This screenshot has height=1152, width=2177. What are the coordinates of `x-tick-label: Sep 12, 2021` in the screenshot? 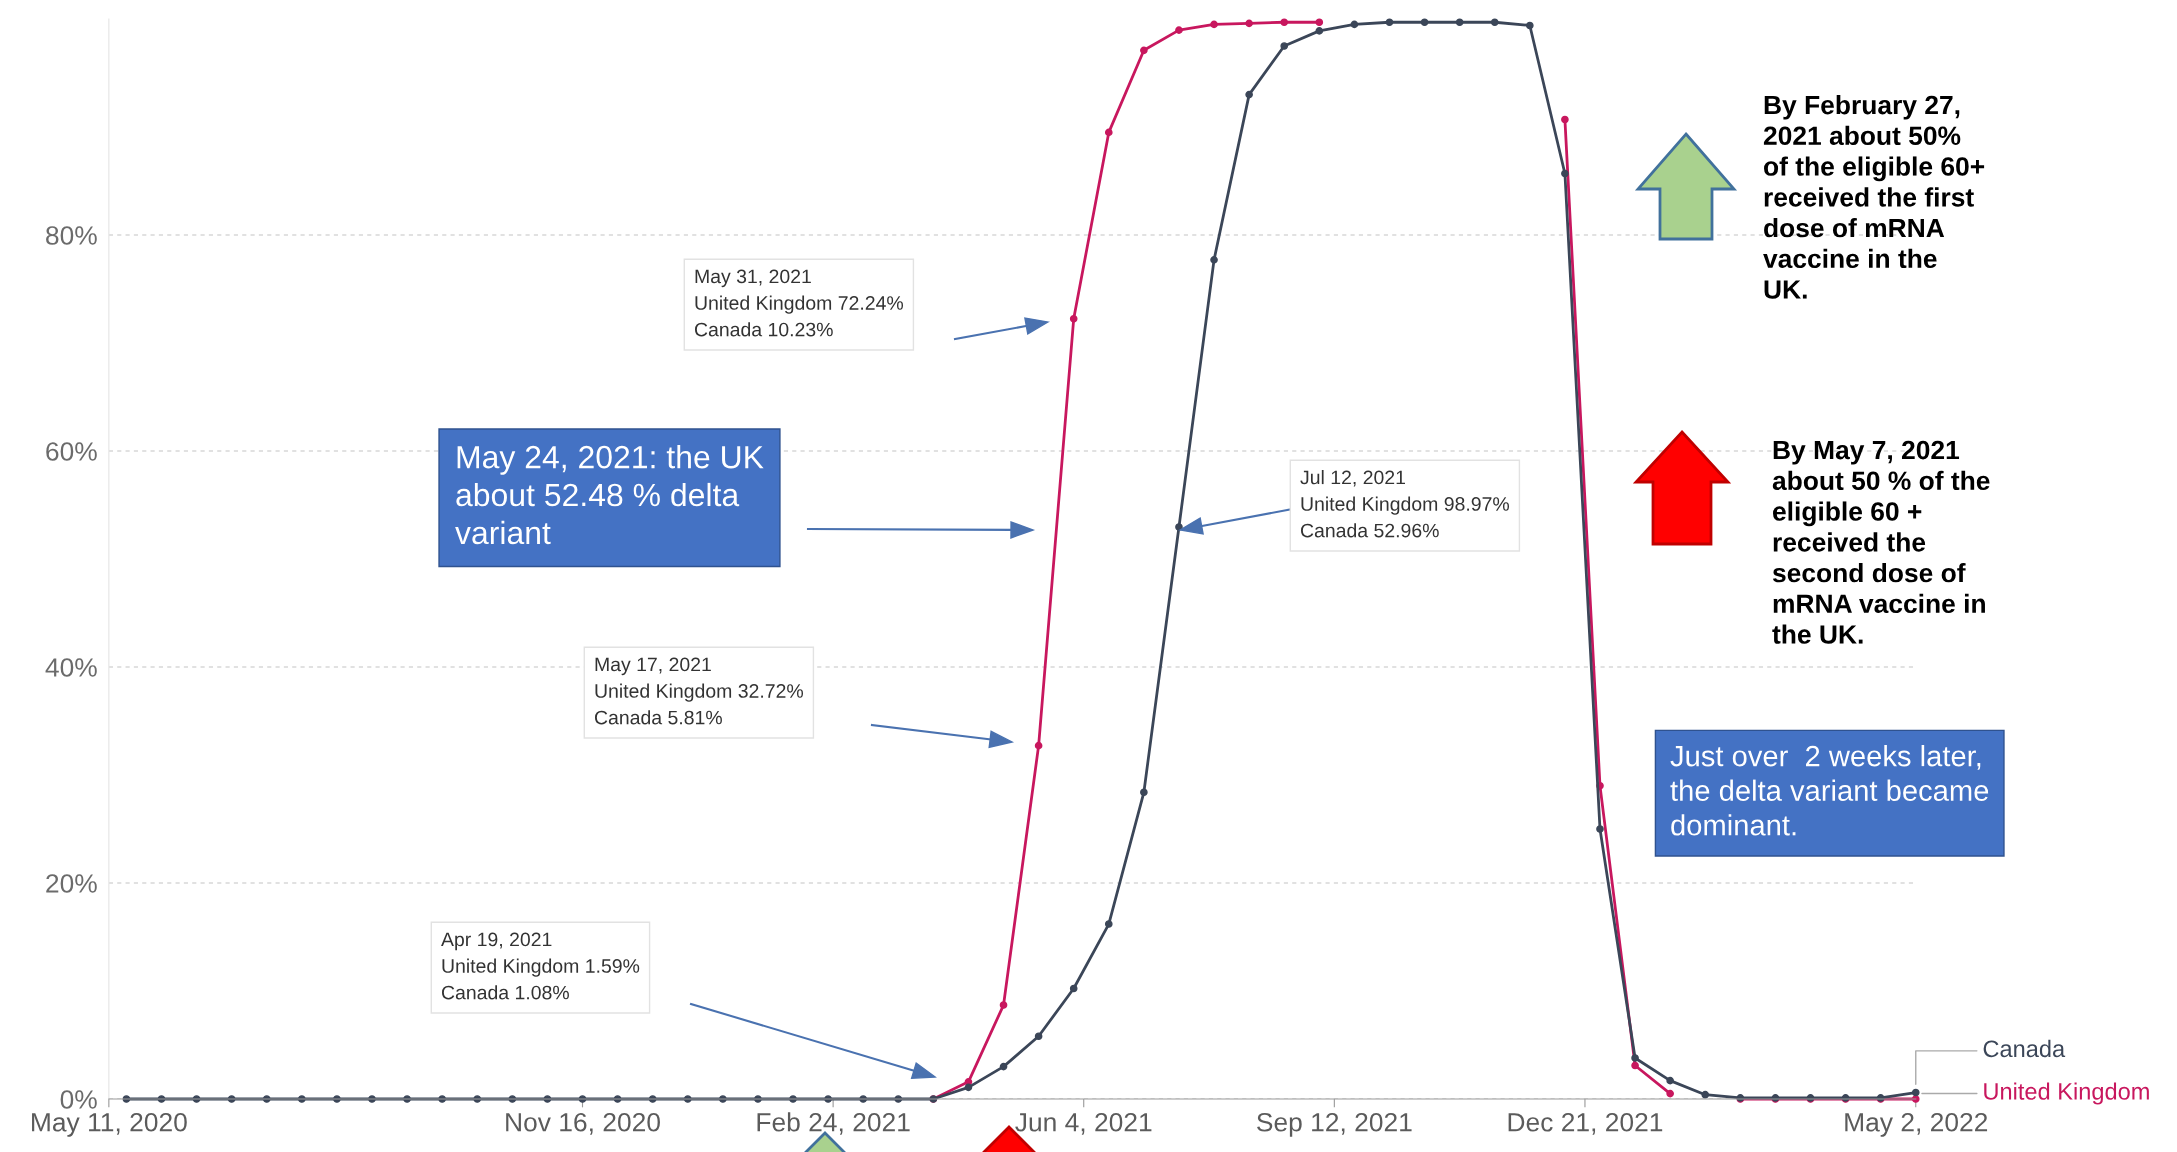 It's located at (1334, 1124).